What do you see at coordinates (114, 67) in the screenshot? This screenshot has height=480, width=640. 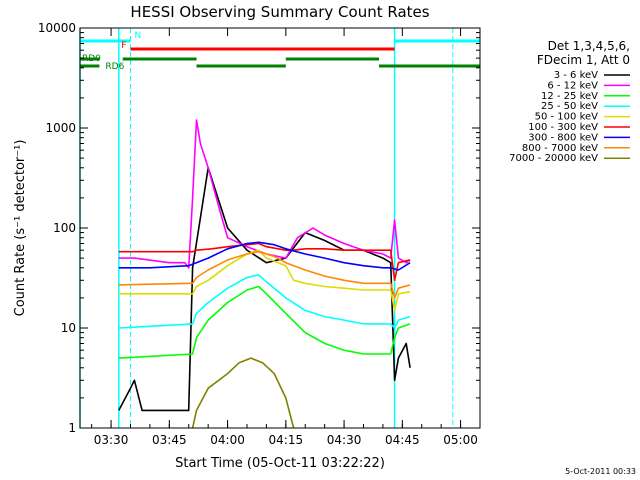 I see `flag-label-rd6: RD6` at bounding box center [114, 67].